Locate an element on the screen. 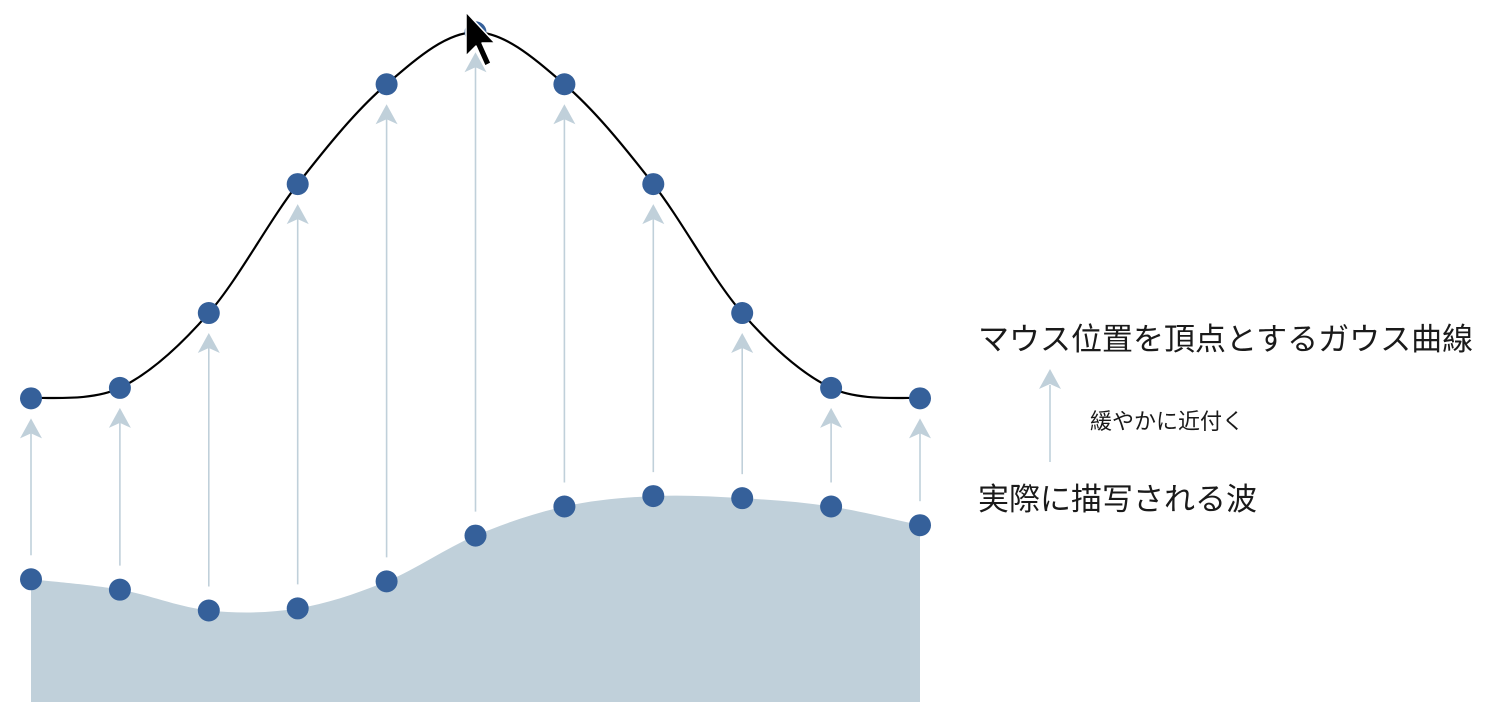 Image resolution: width=1500 pixels, height=711 pixels. mouse-pointer-icon is located at coordinates (480, 39).